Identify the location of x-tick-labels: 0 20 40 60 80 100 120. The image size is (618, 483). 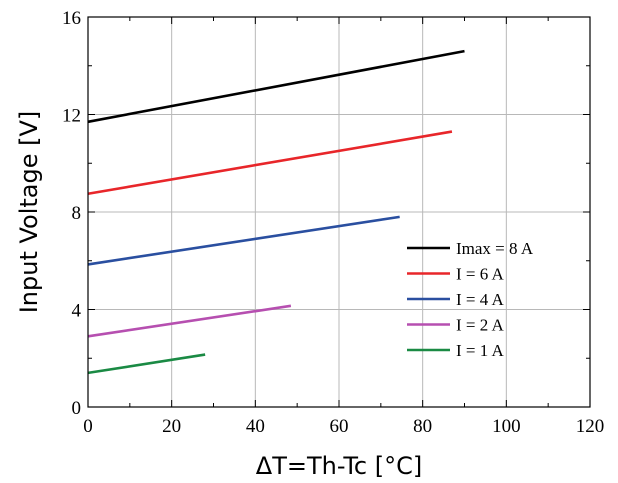
(343, 426).